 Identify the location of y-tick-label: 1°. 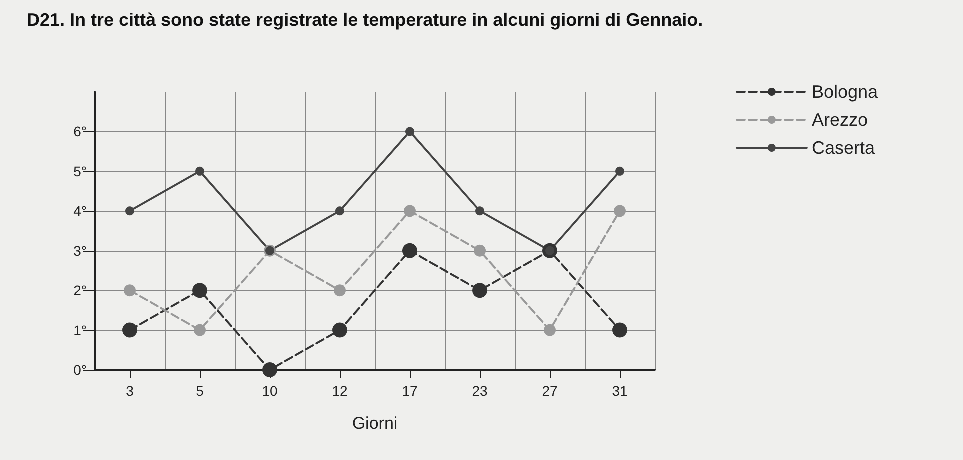
(80, 330).